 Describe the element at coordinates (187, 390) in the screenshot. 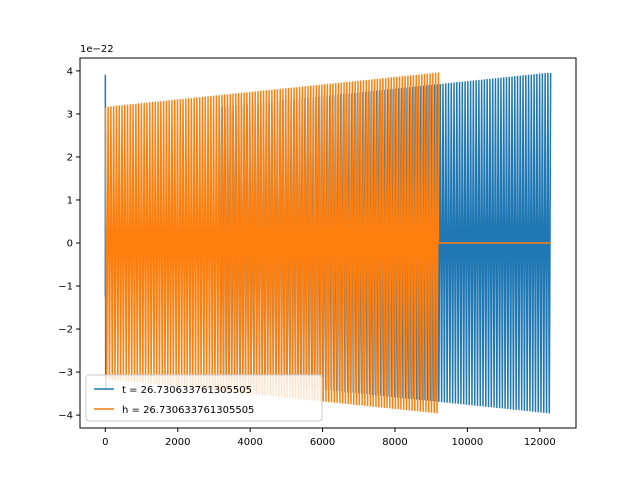

I see `legend-label: t = 26.730633761305505` at that location.